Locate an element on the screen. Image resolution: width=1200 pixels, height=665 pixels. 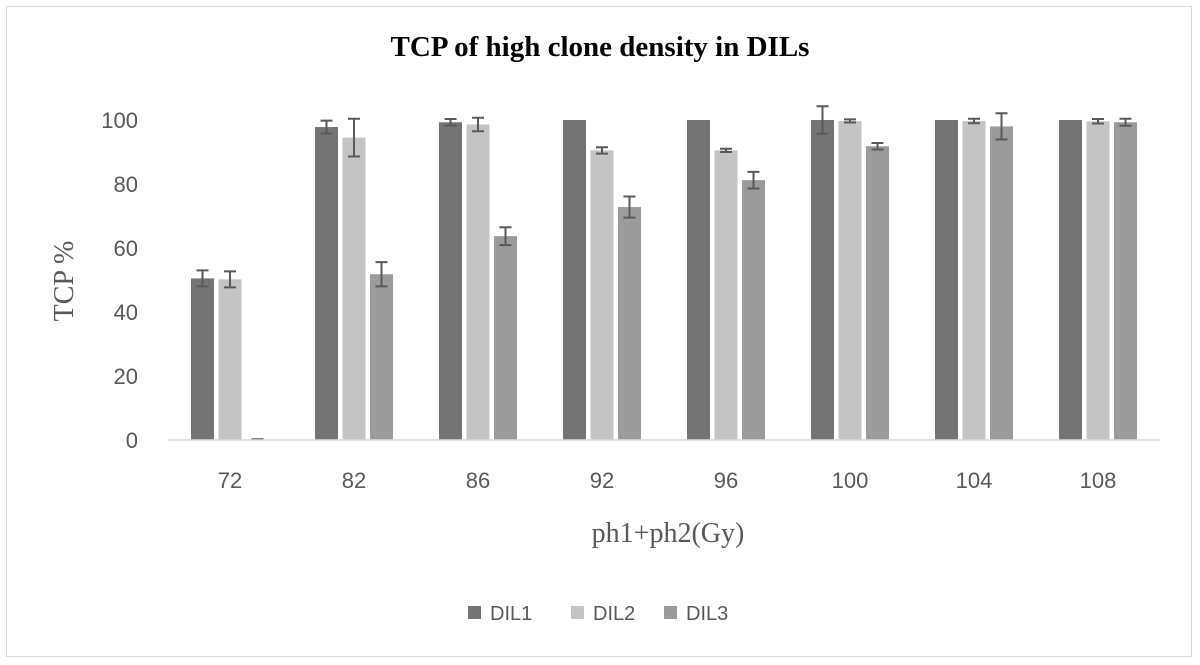
legend-swatch-dil1 is located at coordinates (474, 612).